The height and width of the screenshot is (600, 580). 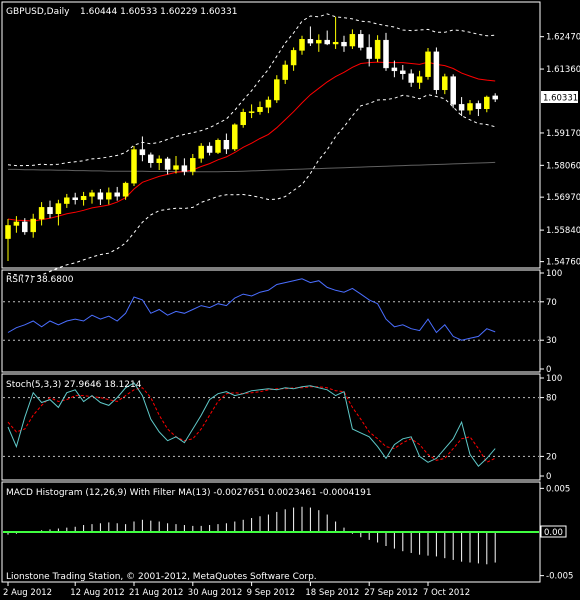 What do you see at coordinates (446, 593) in the screenshot?
I see `x-axis-tick-label: 7 Oct 2012` at bounding box center [446, 593].